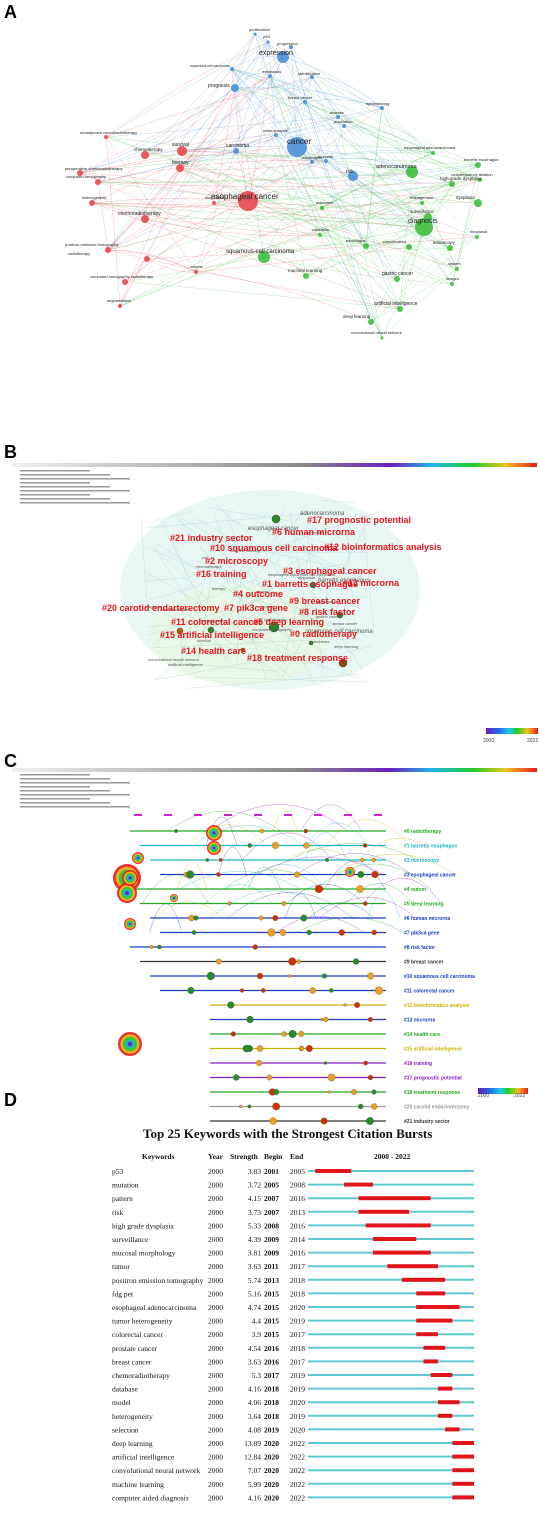 The height and width of the screenshot is (1514, 539). Describe the element at coordinates (397, 274) in the screenshot. I see `network-node-label: gastric cancer` at that location.